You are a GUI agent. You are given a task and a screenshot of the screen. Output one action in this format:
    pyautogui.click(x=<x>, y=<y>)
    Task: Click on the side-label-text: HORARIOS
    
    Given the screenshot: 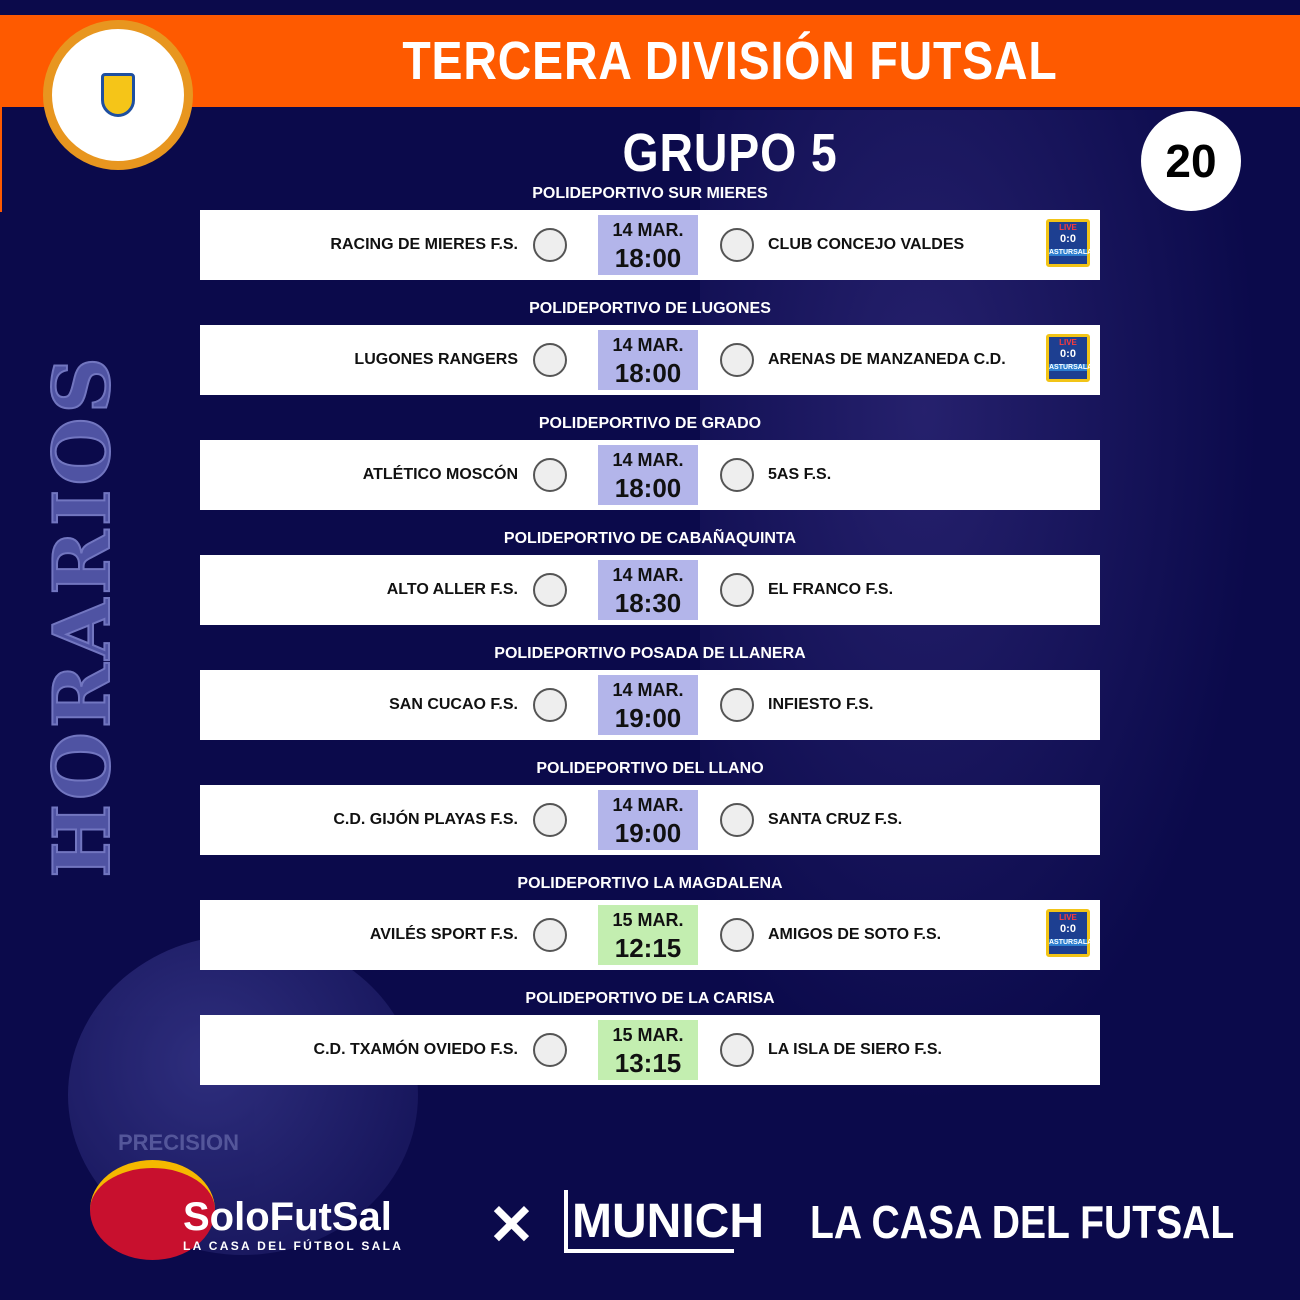 What is the action you would take?
    pyautogui.click(x=82, y=615)
    